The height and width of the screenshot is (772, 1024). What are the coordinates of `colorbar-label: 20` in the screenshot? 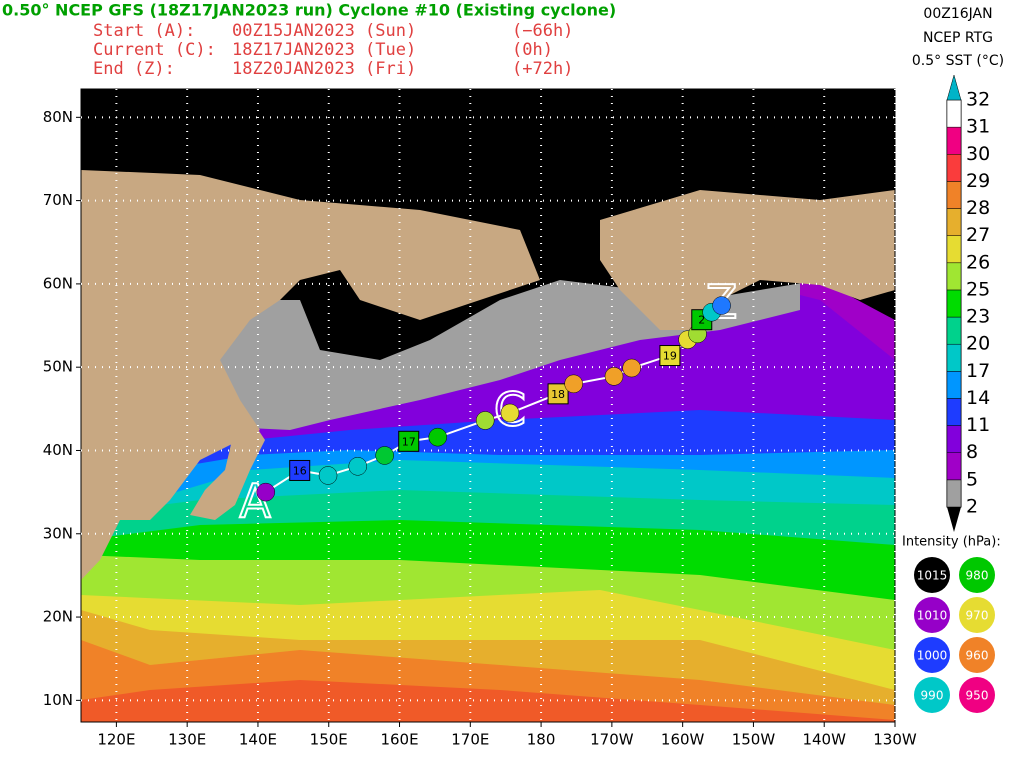 It's located at (978, 344).